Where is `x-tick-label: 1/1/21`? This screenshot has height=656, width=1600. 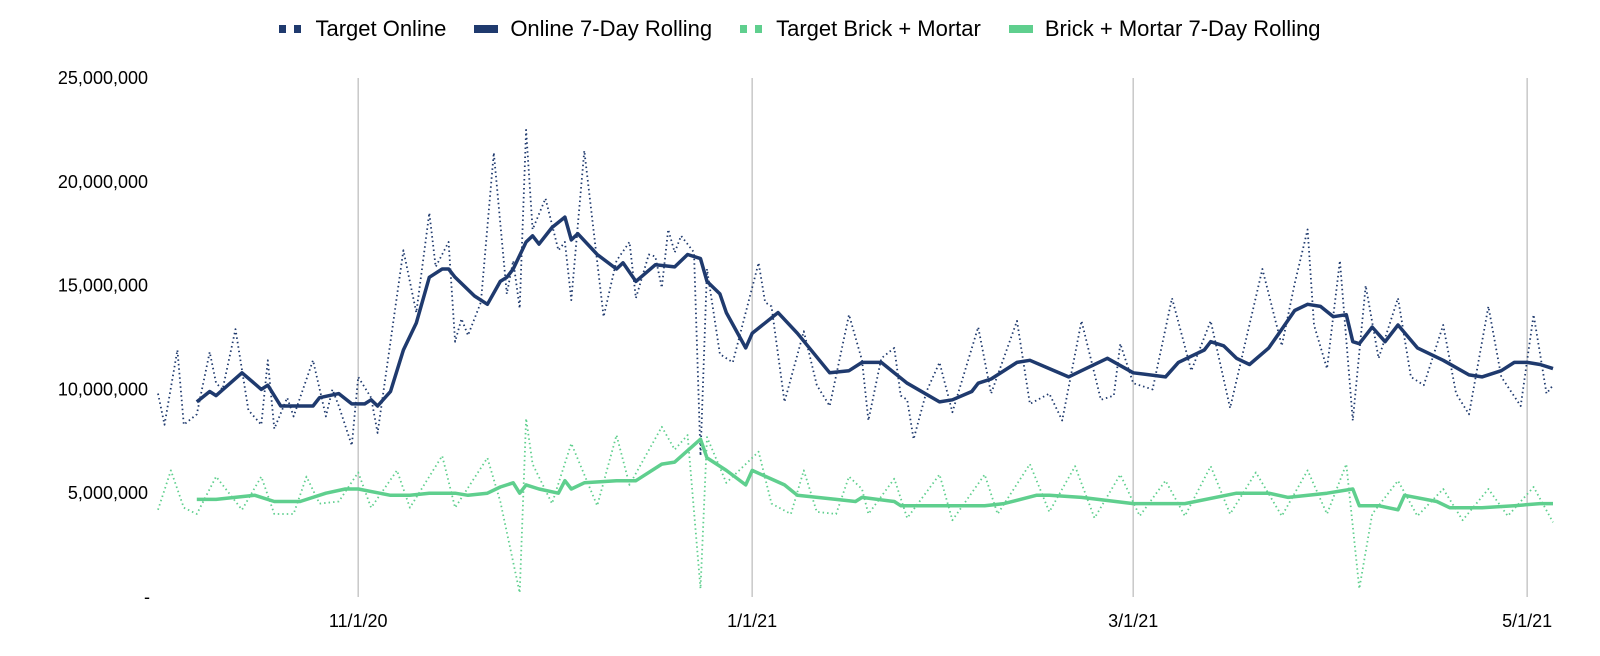
x-tick-label: 1/1/21 is located at coordinates (752, 621).